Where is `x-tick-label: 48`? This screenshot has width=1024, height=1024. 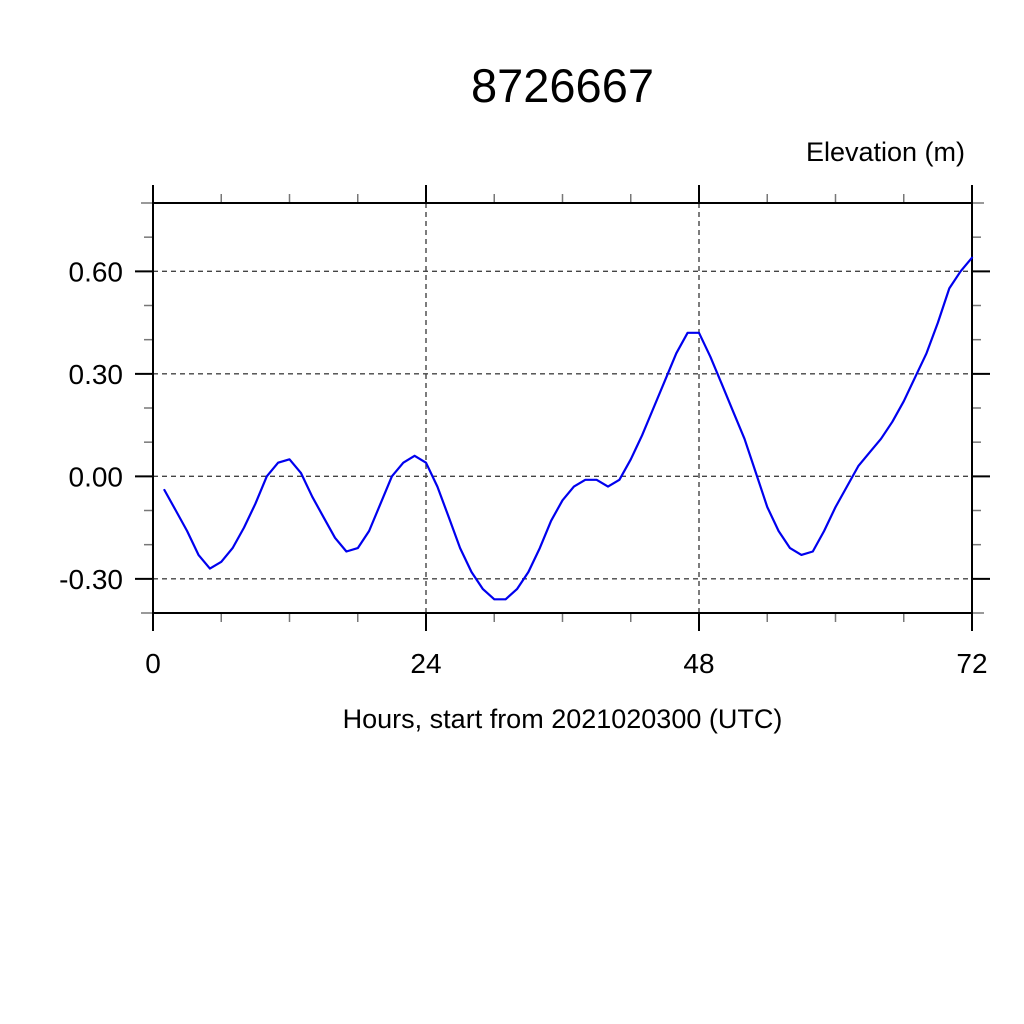 x-tick-label: 48 is located at coordinates (698, 663).